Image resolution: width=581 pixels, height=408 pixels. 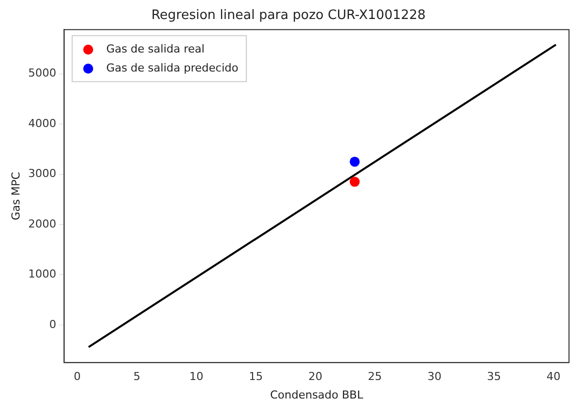 What do you see at coordinates (375, 377) in the screenshot?
I see `x-tick-label: 25` at bounding box center [375, 377].